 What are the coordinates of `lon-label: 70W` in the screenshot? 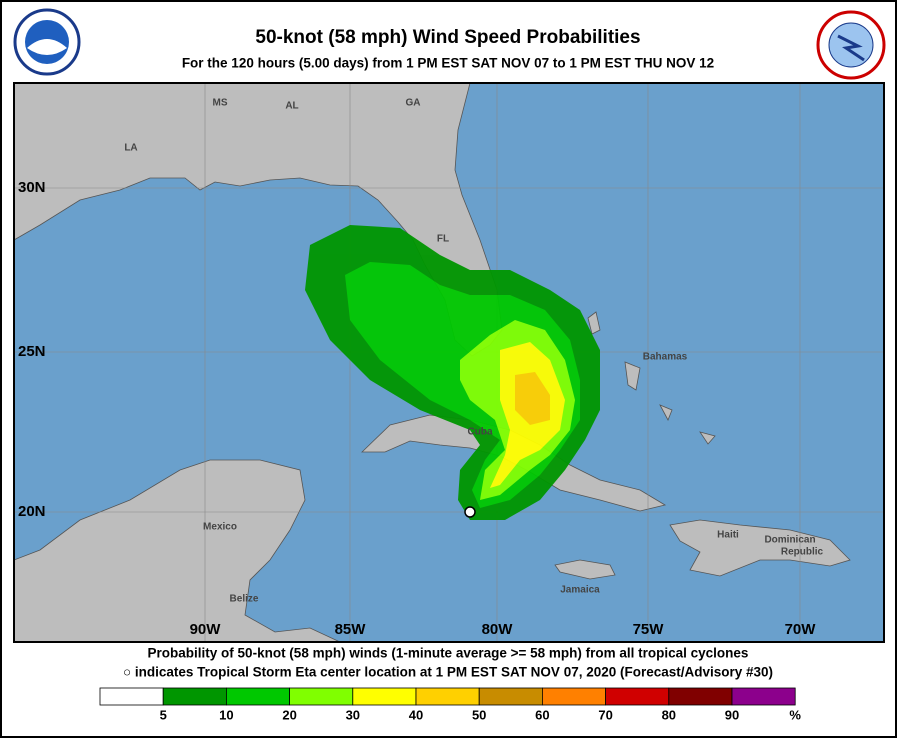 It's located at (801, 629).